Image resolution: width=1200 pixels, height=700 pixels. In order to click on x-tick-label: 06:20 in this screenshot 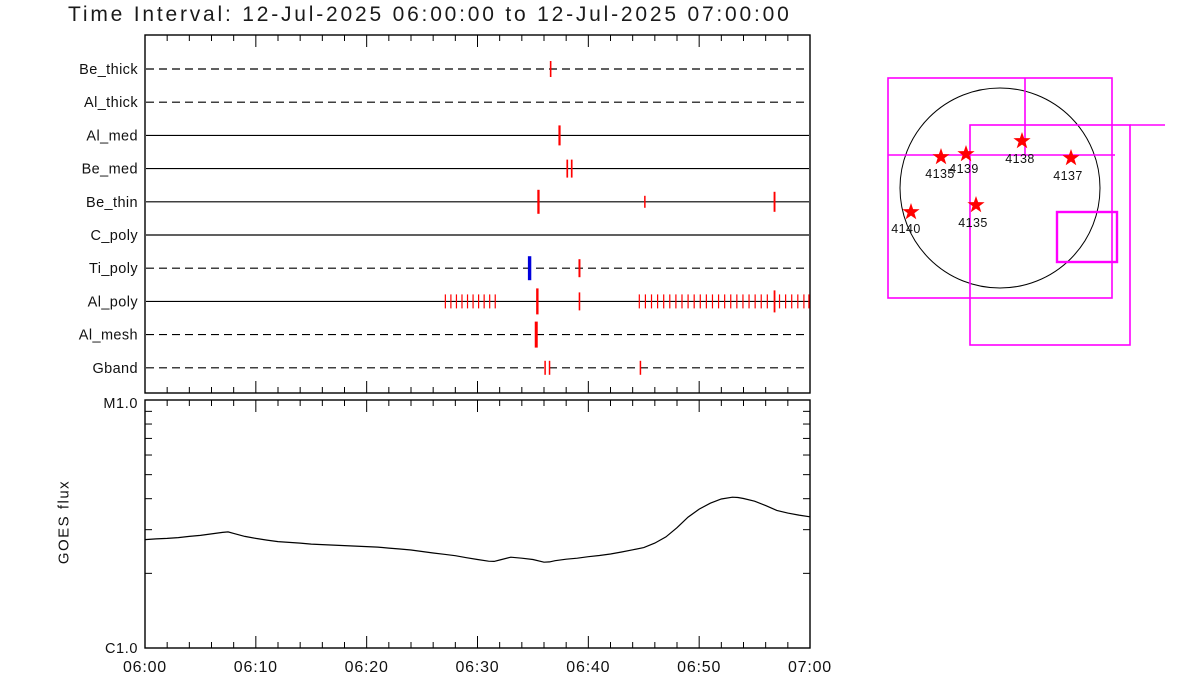, I will do `click(367, 667)`.